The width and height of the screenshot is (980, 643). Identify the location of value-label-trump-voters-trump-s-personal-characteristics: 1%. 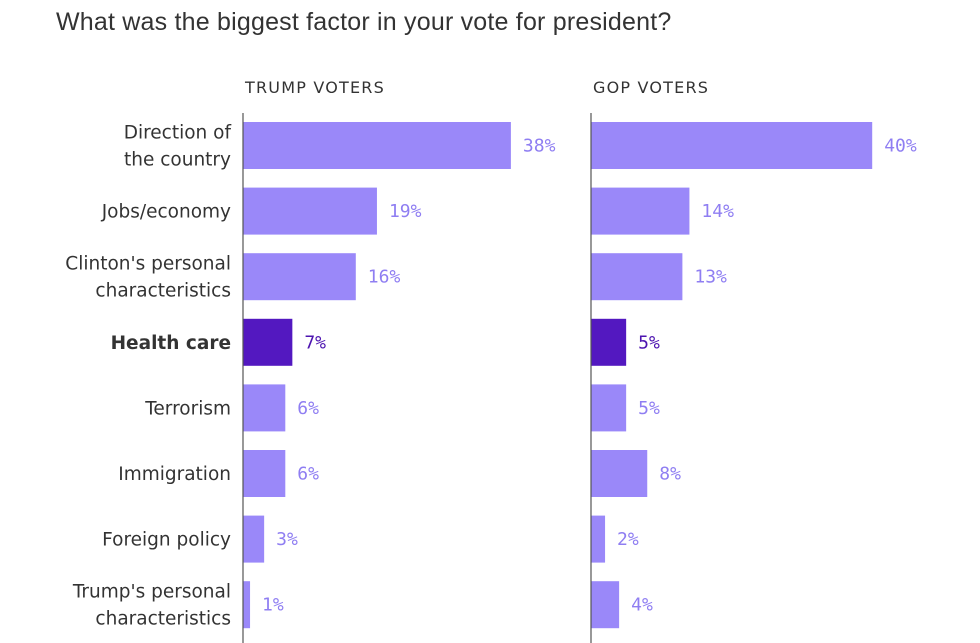
(273, 605).